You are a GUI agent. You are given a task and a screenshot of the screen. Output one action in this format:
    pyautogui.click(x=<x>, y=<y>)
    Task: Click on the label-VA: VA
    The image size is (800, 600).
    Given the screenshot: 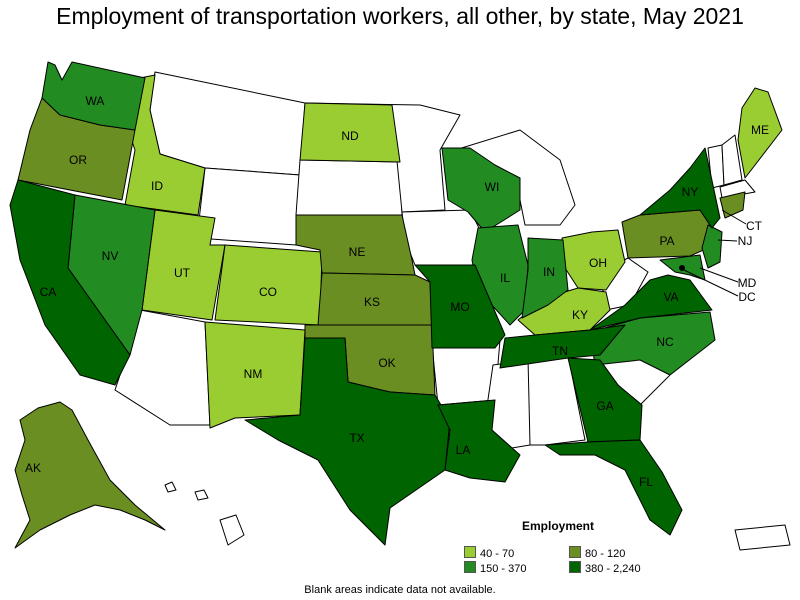 What is the action you would take?
    pyautogui.click(x=670, y=297)
    